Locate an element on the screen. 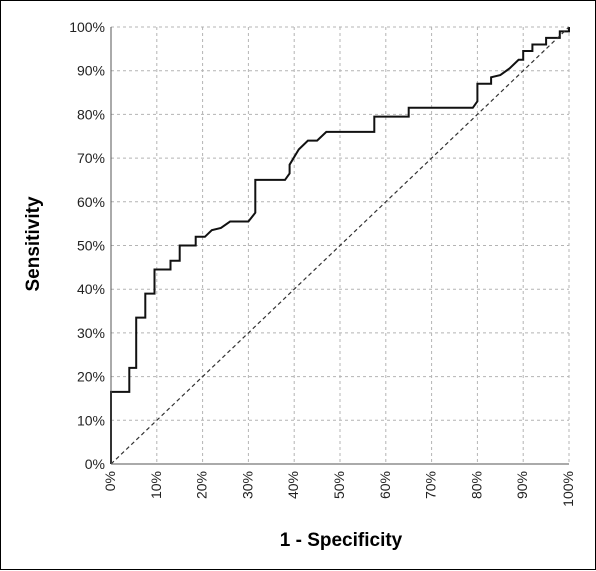 The width and height of the screenshot is (596, 571). y-tick-label: 40% is located at coordinates (91, 289).